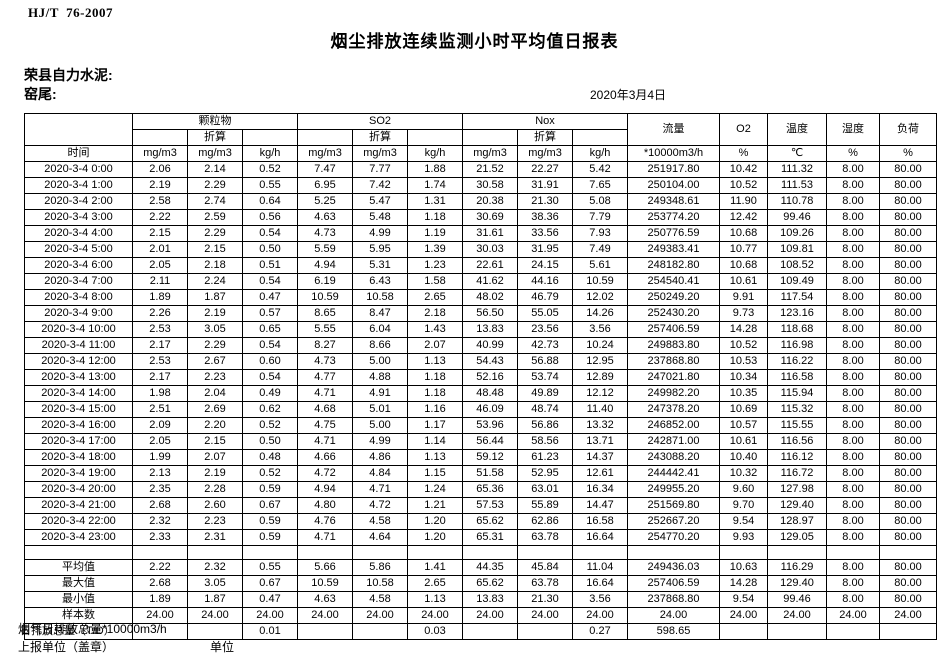 The width and height of the screenshot is (949, 658). I want to click on cell-s-kgh: 2.18, so click(435, 313).